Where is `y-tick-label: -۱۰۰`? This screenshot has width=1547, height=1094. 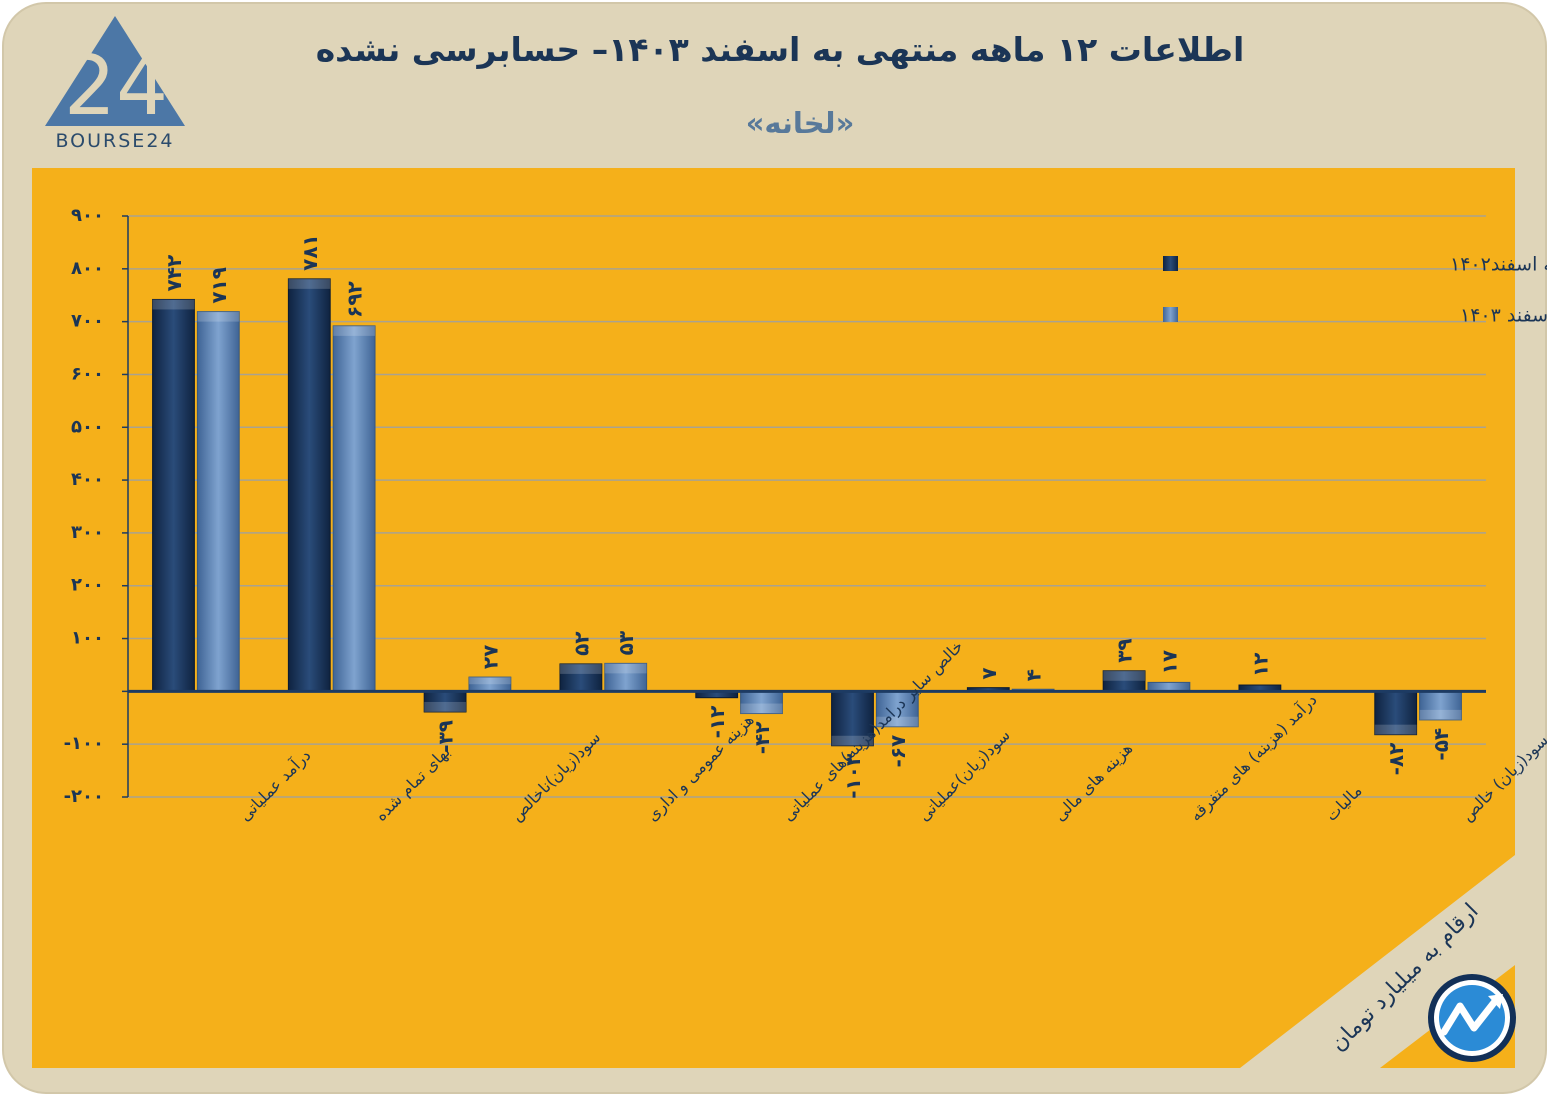
y-tick-label: -۱۰۰ is located at coordinates (84, 743).